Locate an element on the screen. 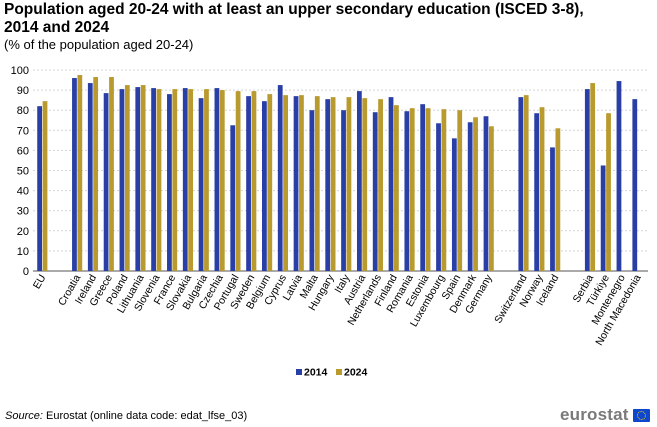 This screenshot has width=657, height=427. y-axis-ticks: 0 10 20 30 40 50 60 70 80 90 100 is located at coordinates (20, 171).